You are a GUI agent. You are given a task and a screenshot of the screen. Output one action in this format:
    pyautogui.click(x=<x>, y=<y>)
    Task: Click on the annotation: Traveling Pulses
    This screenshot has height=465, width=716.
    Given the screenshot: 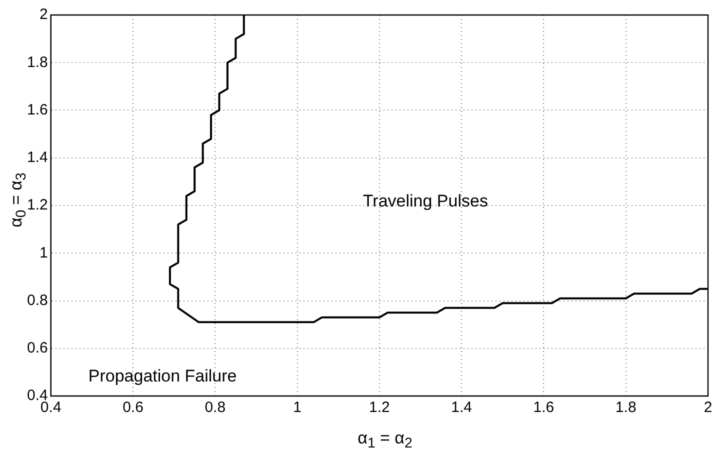 What is the action you would take?
    pyautogui.click(x=425, y=200)
    